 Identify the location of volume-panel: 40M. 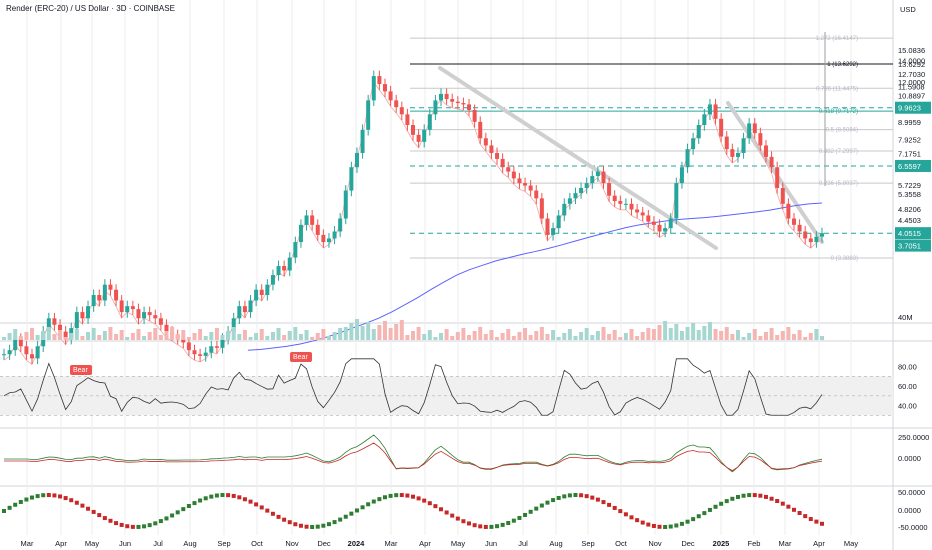
(457, 326).